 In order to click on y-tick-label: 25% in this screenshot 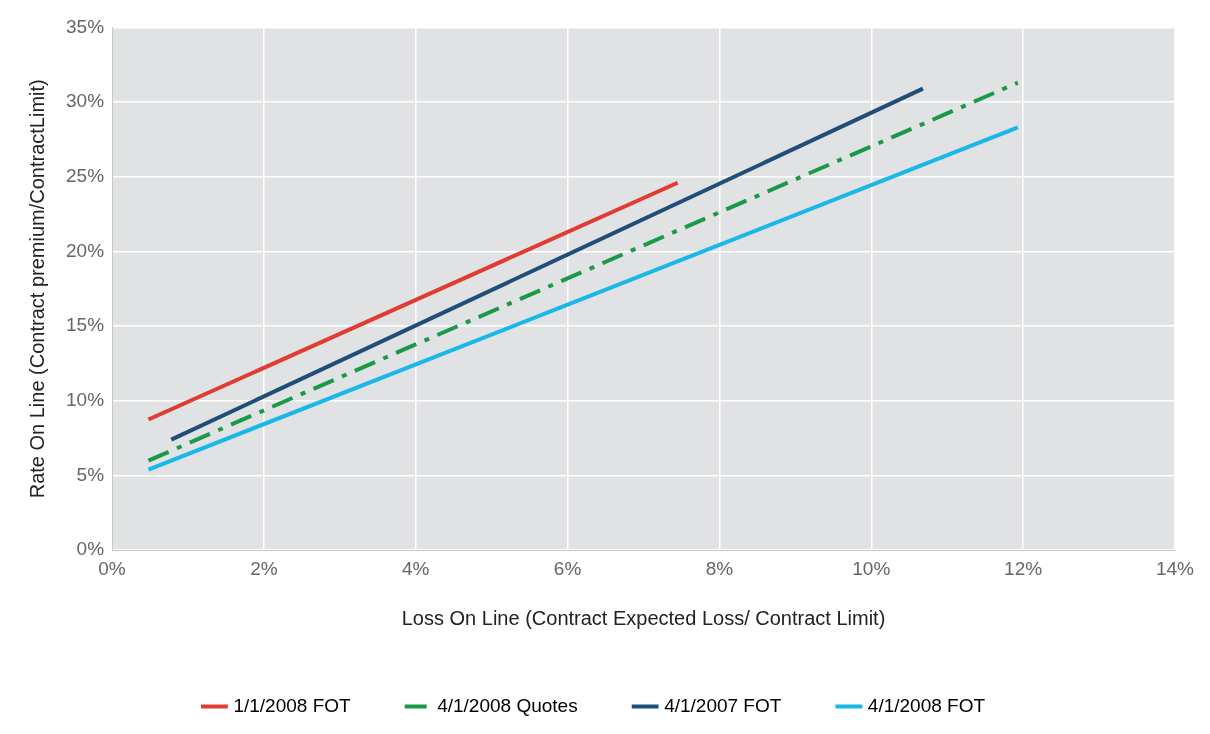, I will do `click(85, 176)`.